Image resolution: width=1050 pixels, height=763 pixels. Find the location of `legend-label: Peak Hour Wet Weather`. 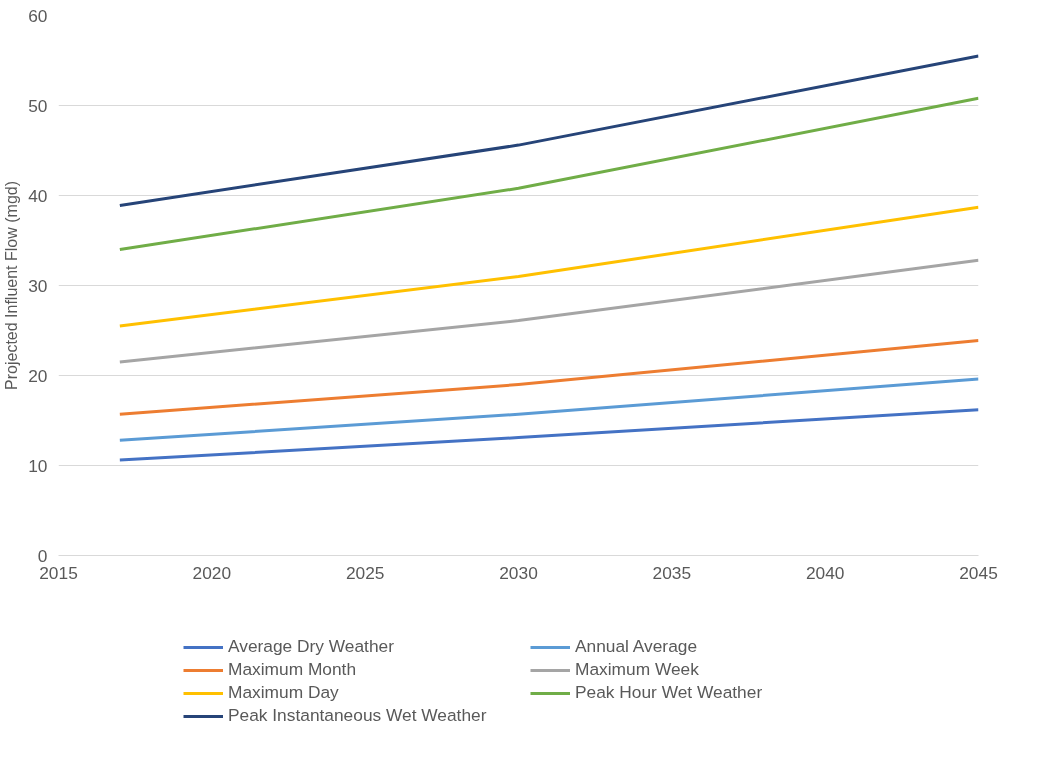

legend-label: Peak Hour Wet Weather is located at coordinates (669, 692).